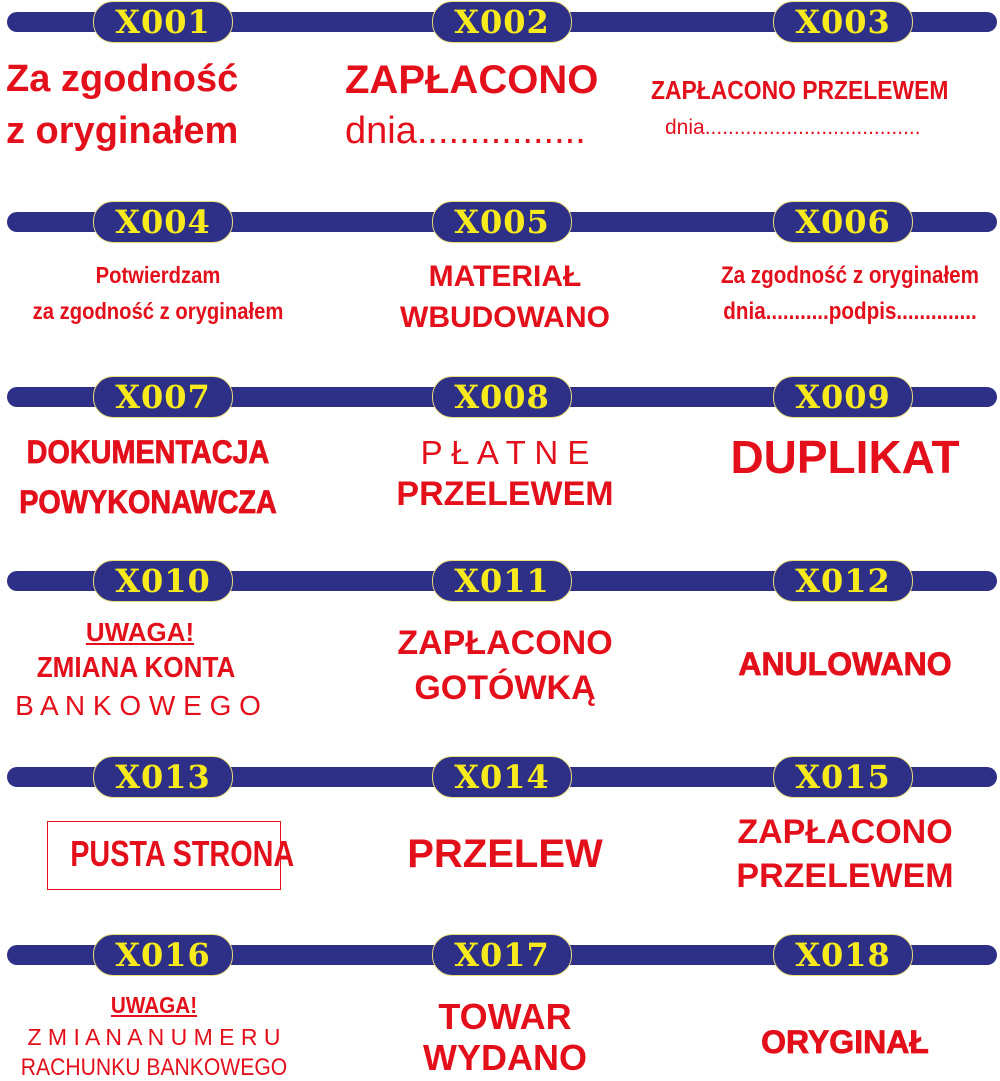  Describe the element at coordinates (843, 397) in the screenshot. I see `stamp-code: X009` at that location.